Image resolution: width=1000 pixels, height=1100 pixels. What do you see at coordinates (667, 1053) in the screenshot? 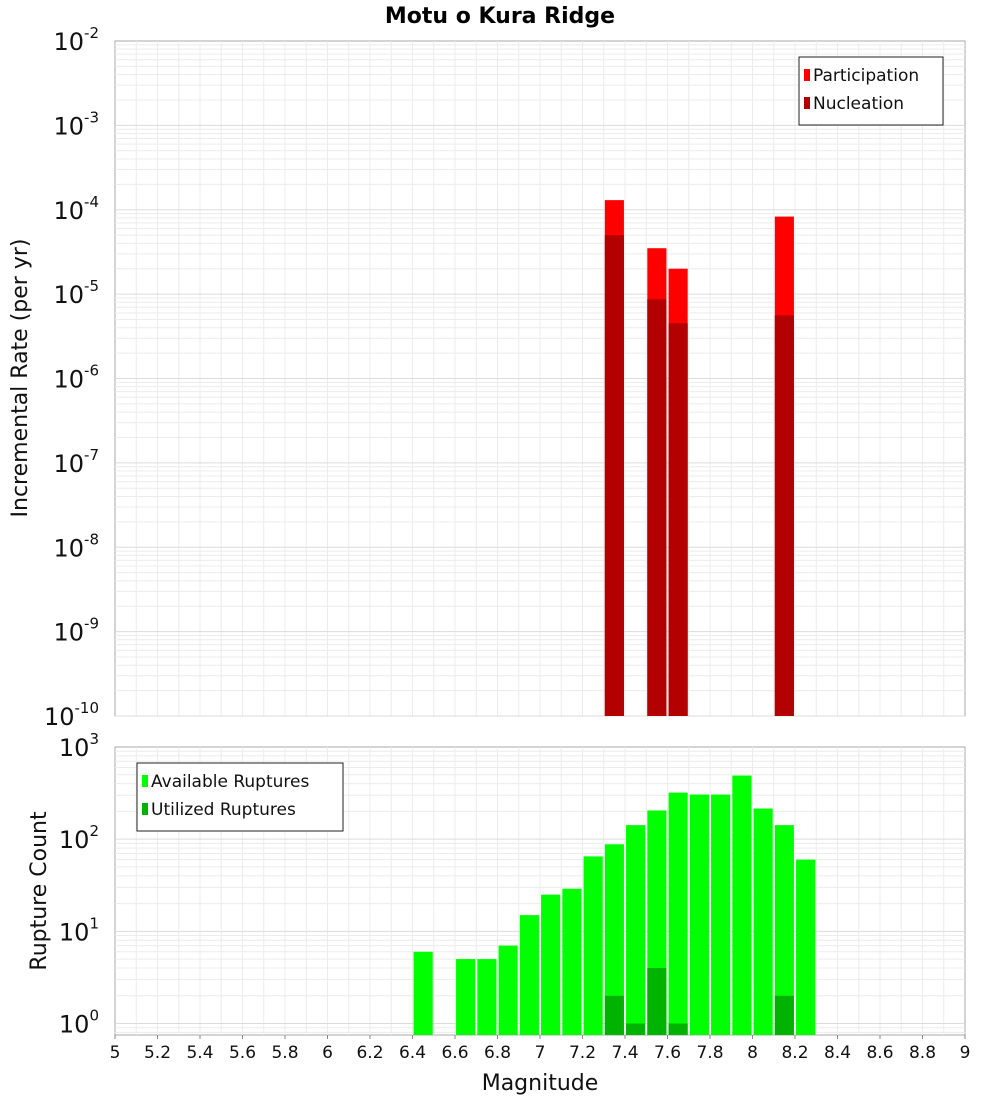
I see `x-tick-label: 7.6` at bounding box center [667, 1053].